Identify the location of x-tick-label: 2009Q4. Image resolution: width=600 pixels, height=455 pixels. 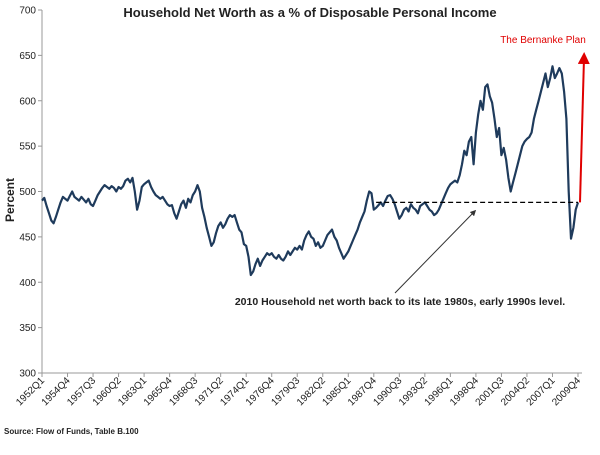
(566, 391).